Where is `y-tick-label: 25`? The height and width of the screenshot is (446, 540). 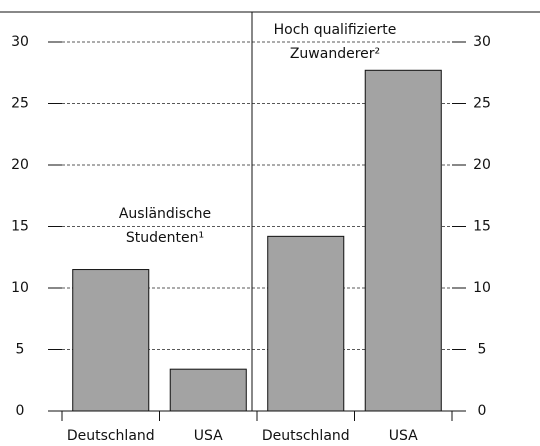
y-tick-label: 25 is located at coordinates (20, 104).